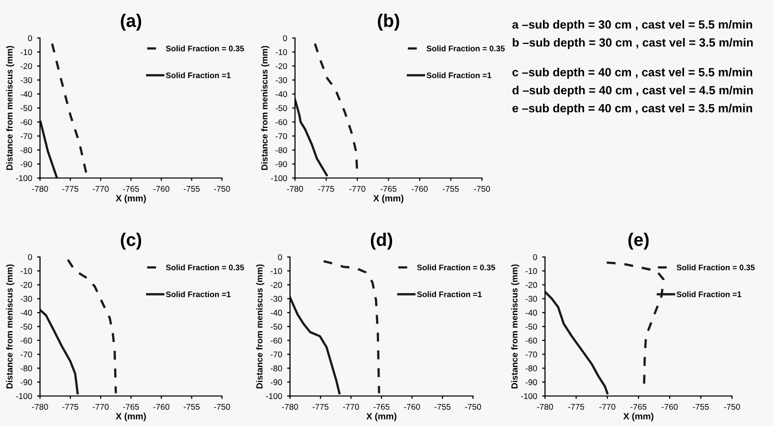  Describe the element at coordinates (381, 241) in the screenshot. I see `chart-title: (d)` at that location.